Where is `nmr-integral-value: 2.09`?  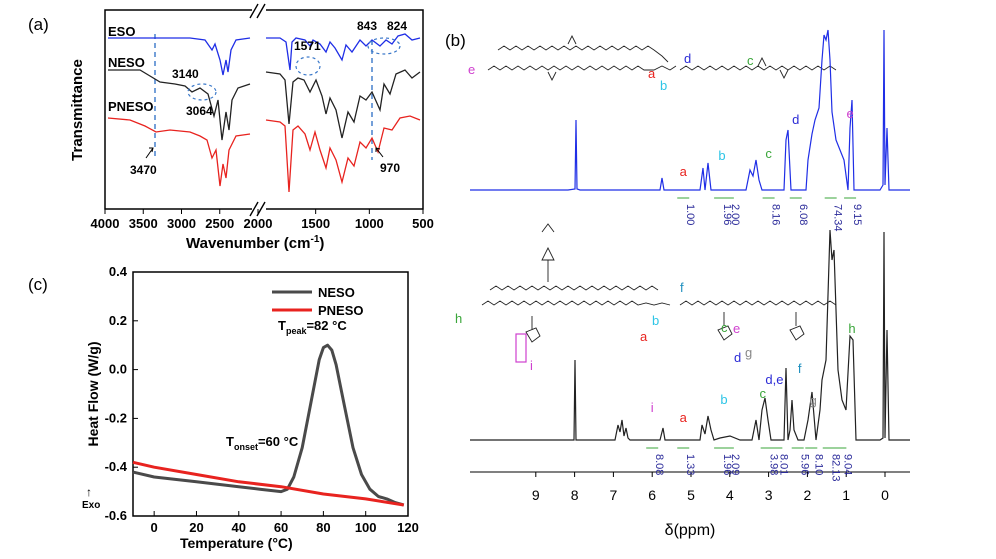 nmr-integral-value: 2.09 is located at coordinates (735, 464).